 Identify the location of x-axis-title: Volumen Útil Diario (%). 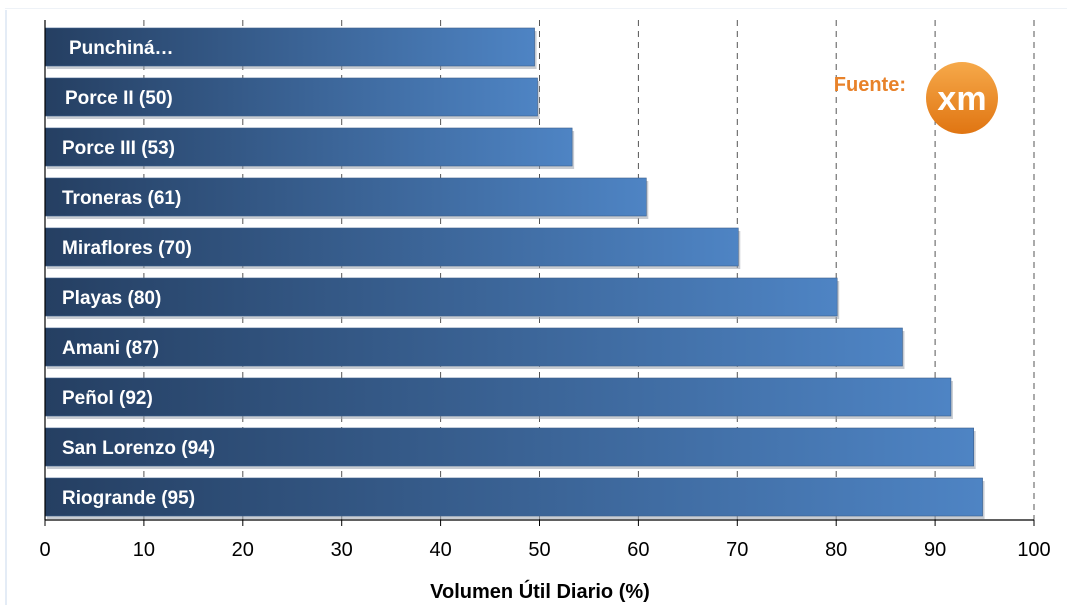
(540, 591).